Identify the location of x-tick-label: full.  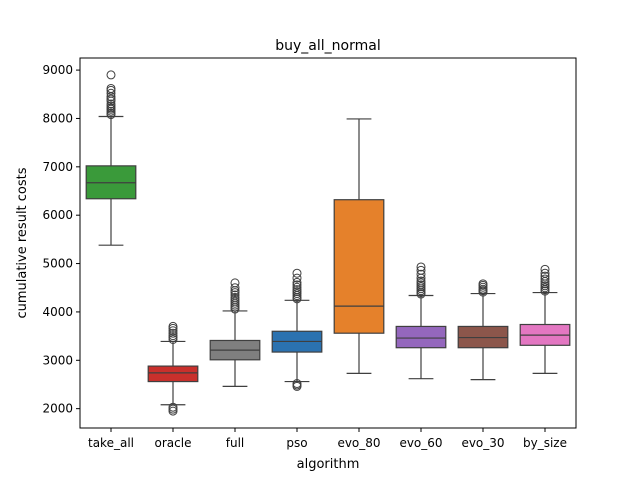
(235, 443).